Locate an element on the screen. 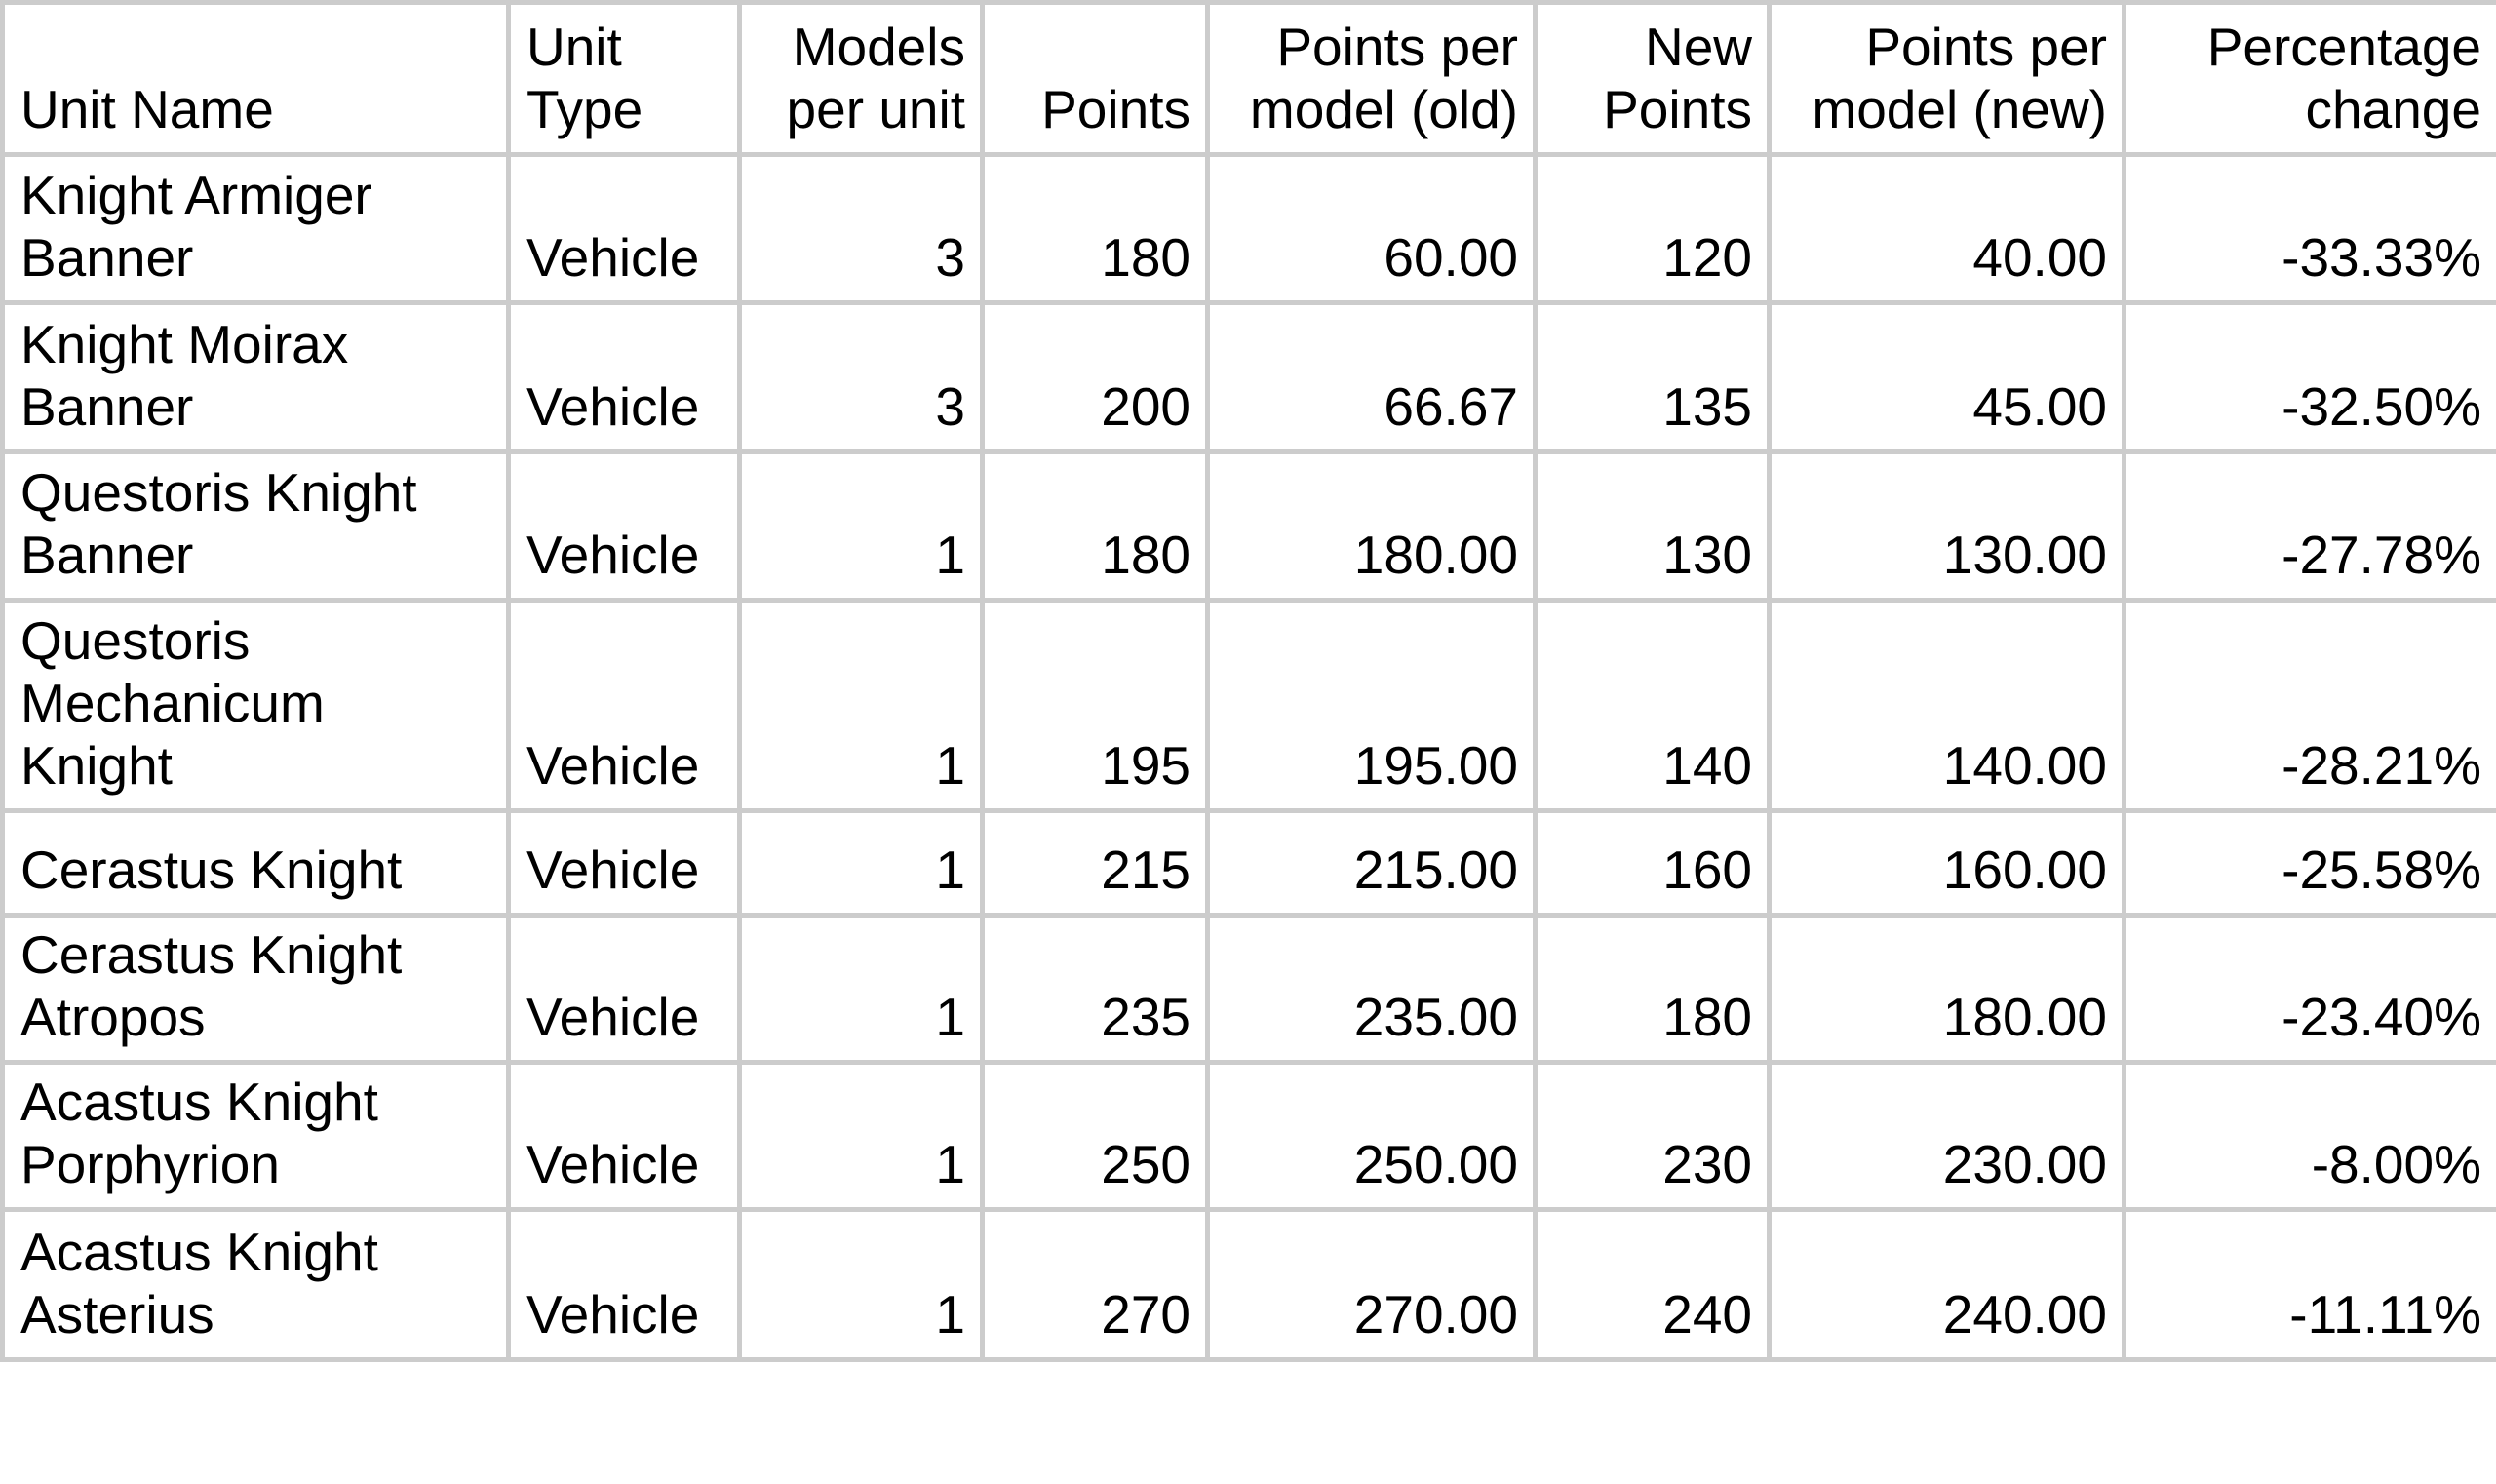  cell-new-points: 160 is located at coordinates (1652, 863).